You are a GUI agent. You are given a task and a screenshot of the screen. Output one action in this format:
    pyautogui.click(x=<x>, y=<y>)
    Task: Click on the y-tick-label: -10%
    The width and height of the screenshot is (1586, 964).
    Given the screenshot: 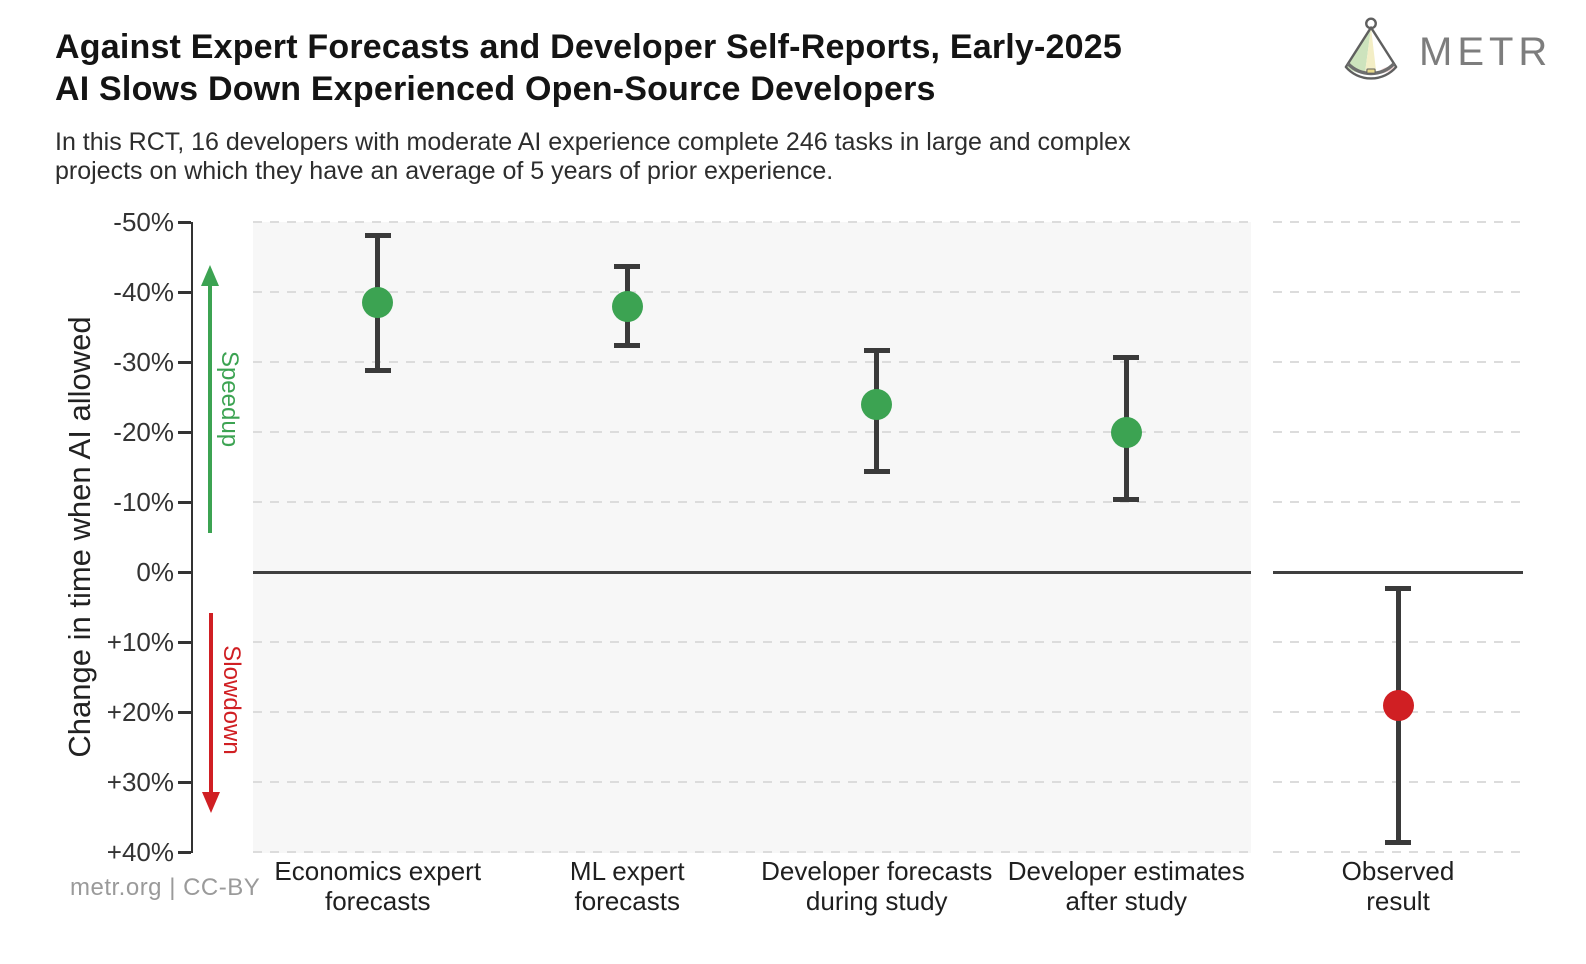 What is the action you would take?
    pyautogui.click(x=143, y=502)
    